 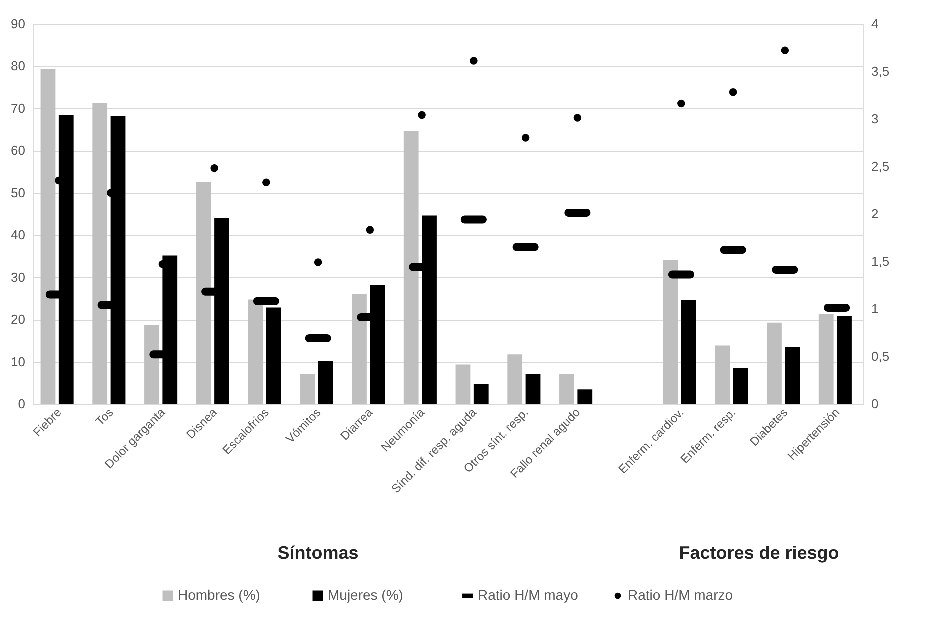 What do you see at coordinates (18, 24) in the screenshot?
I see `y-tick-label: 90` at bounding box center [18, 24].